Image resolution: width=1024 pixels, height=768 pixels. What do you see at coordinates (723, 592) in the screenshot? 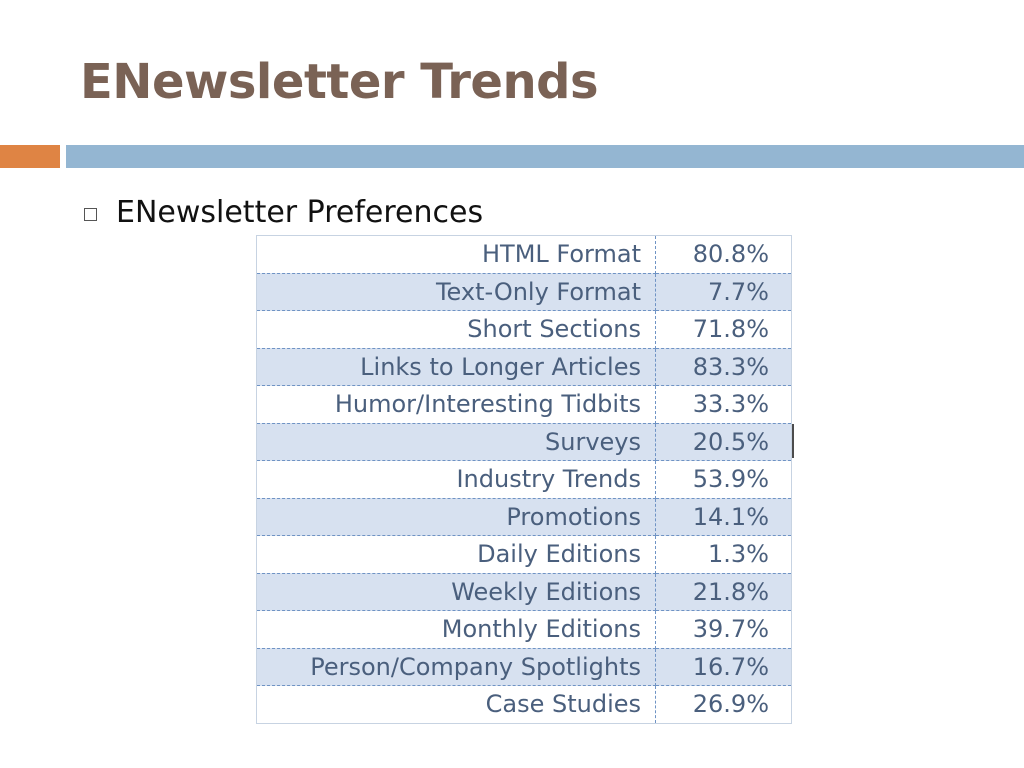
I see `preference-value: 21.8%` at bounding box center [723, 592].